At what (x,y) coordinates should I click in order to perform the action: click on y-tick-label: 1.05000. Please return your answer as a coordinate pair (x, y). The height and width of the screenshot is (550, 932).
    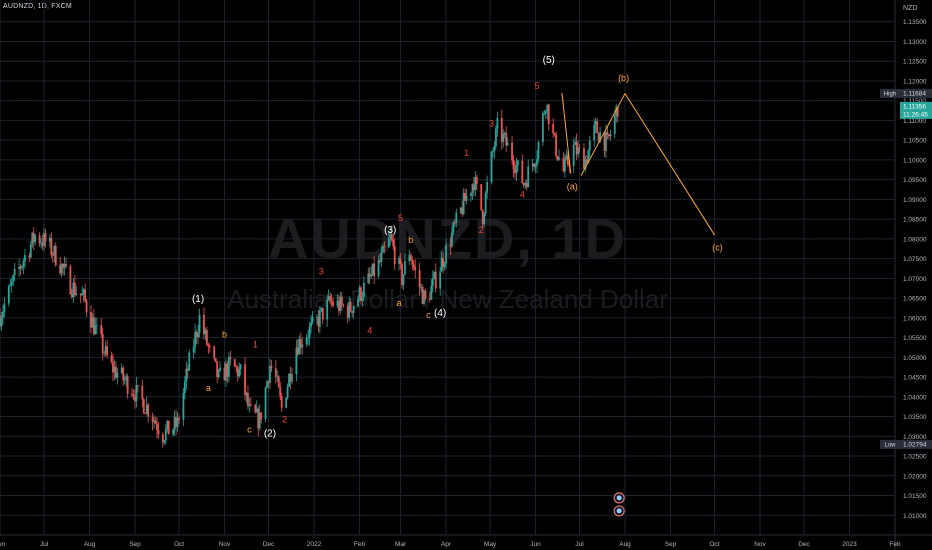
    Looking at the image, I should click on (915, 358).